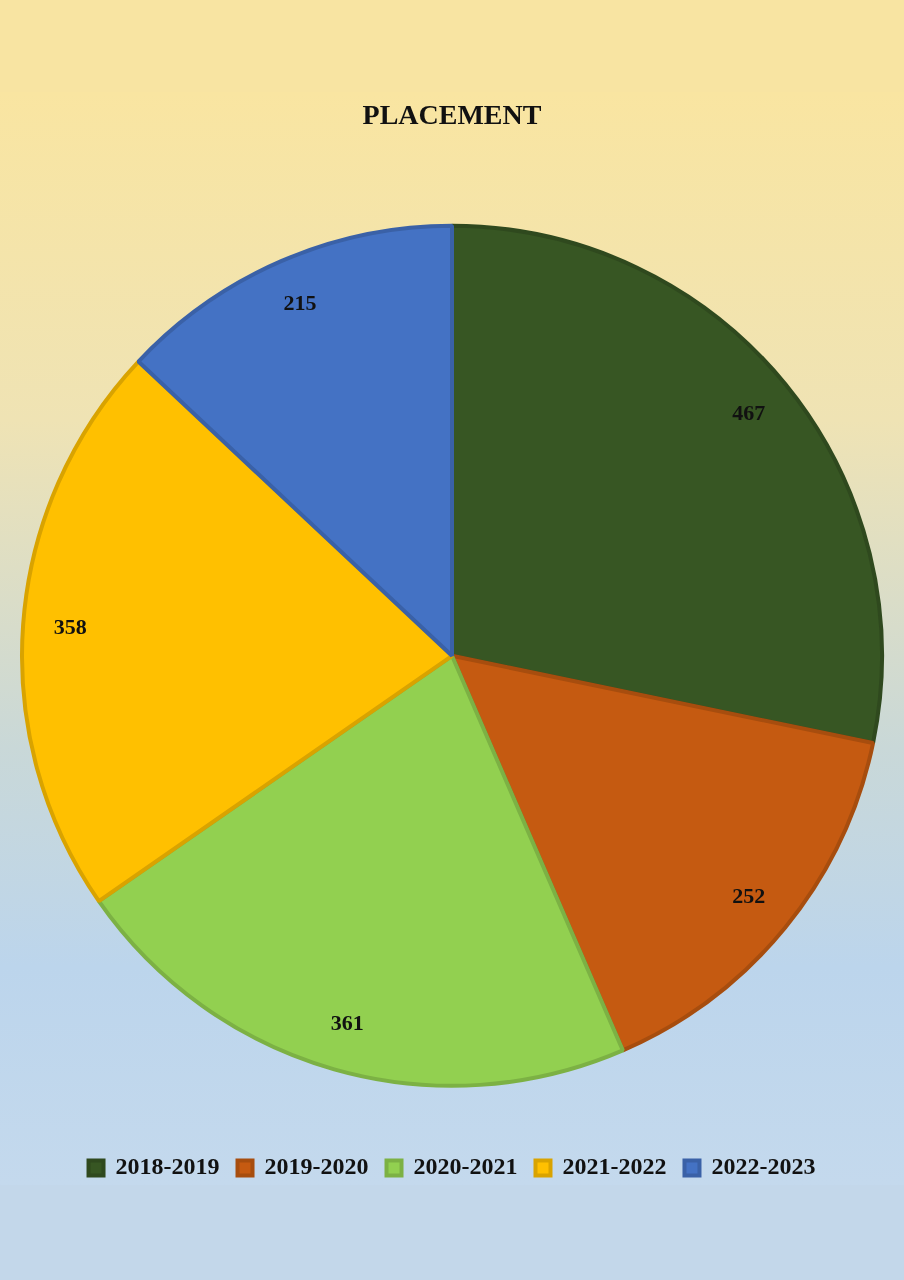  What do you see at coordinates (70, 626) in the screenshot?
I see `data-label: 358` at bounding box center [70, 626].